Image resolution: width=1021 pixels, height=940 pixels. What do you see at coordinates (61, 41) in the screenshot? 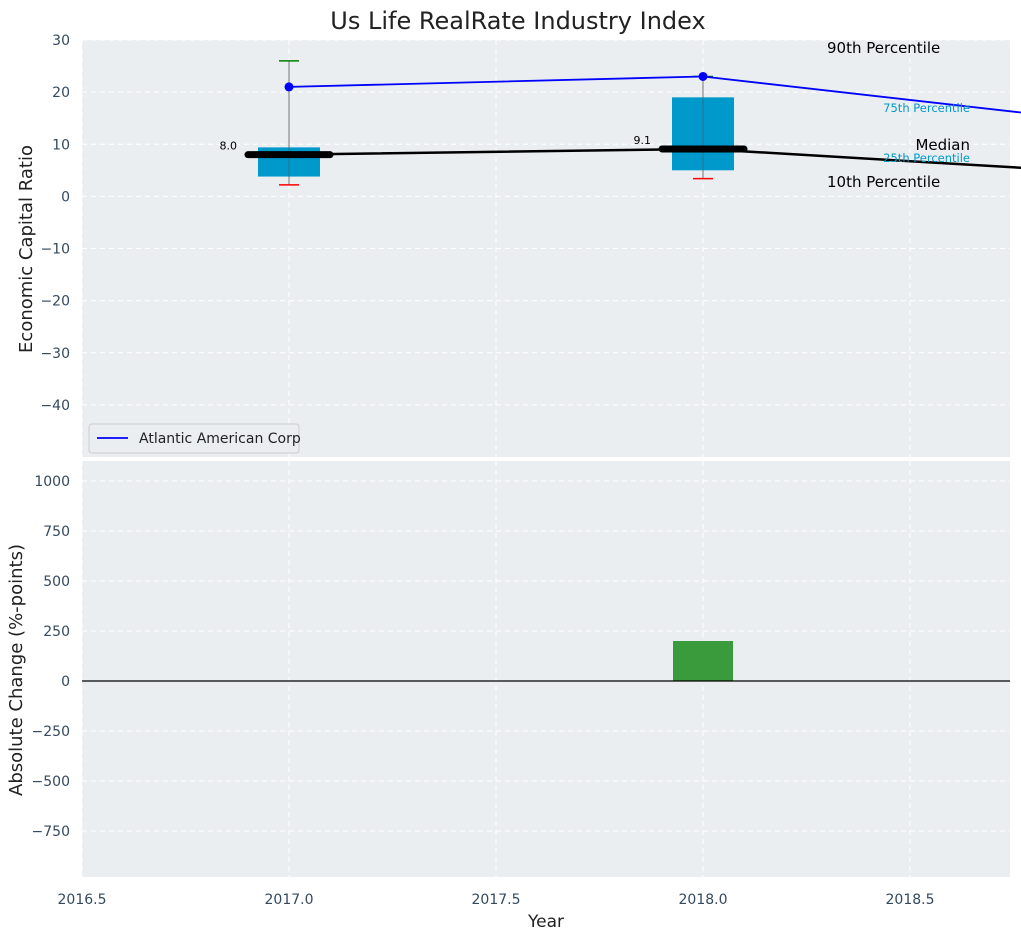
I see `top-y-tick-label: 30` at bounding box center [61, 41].